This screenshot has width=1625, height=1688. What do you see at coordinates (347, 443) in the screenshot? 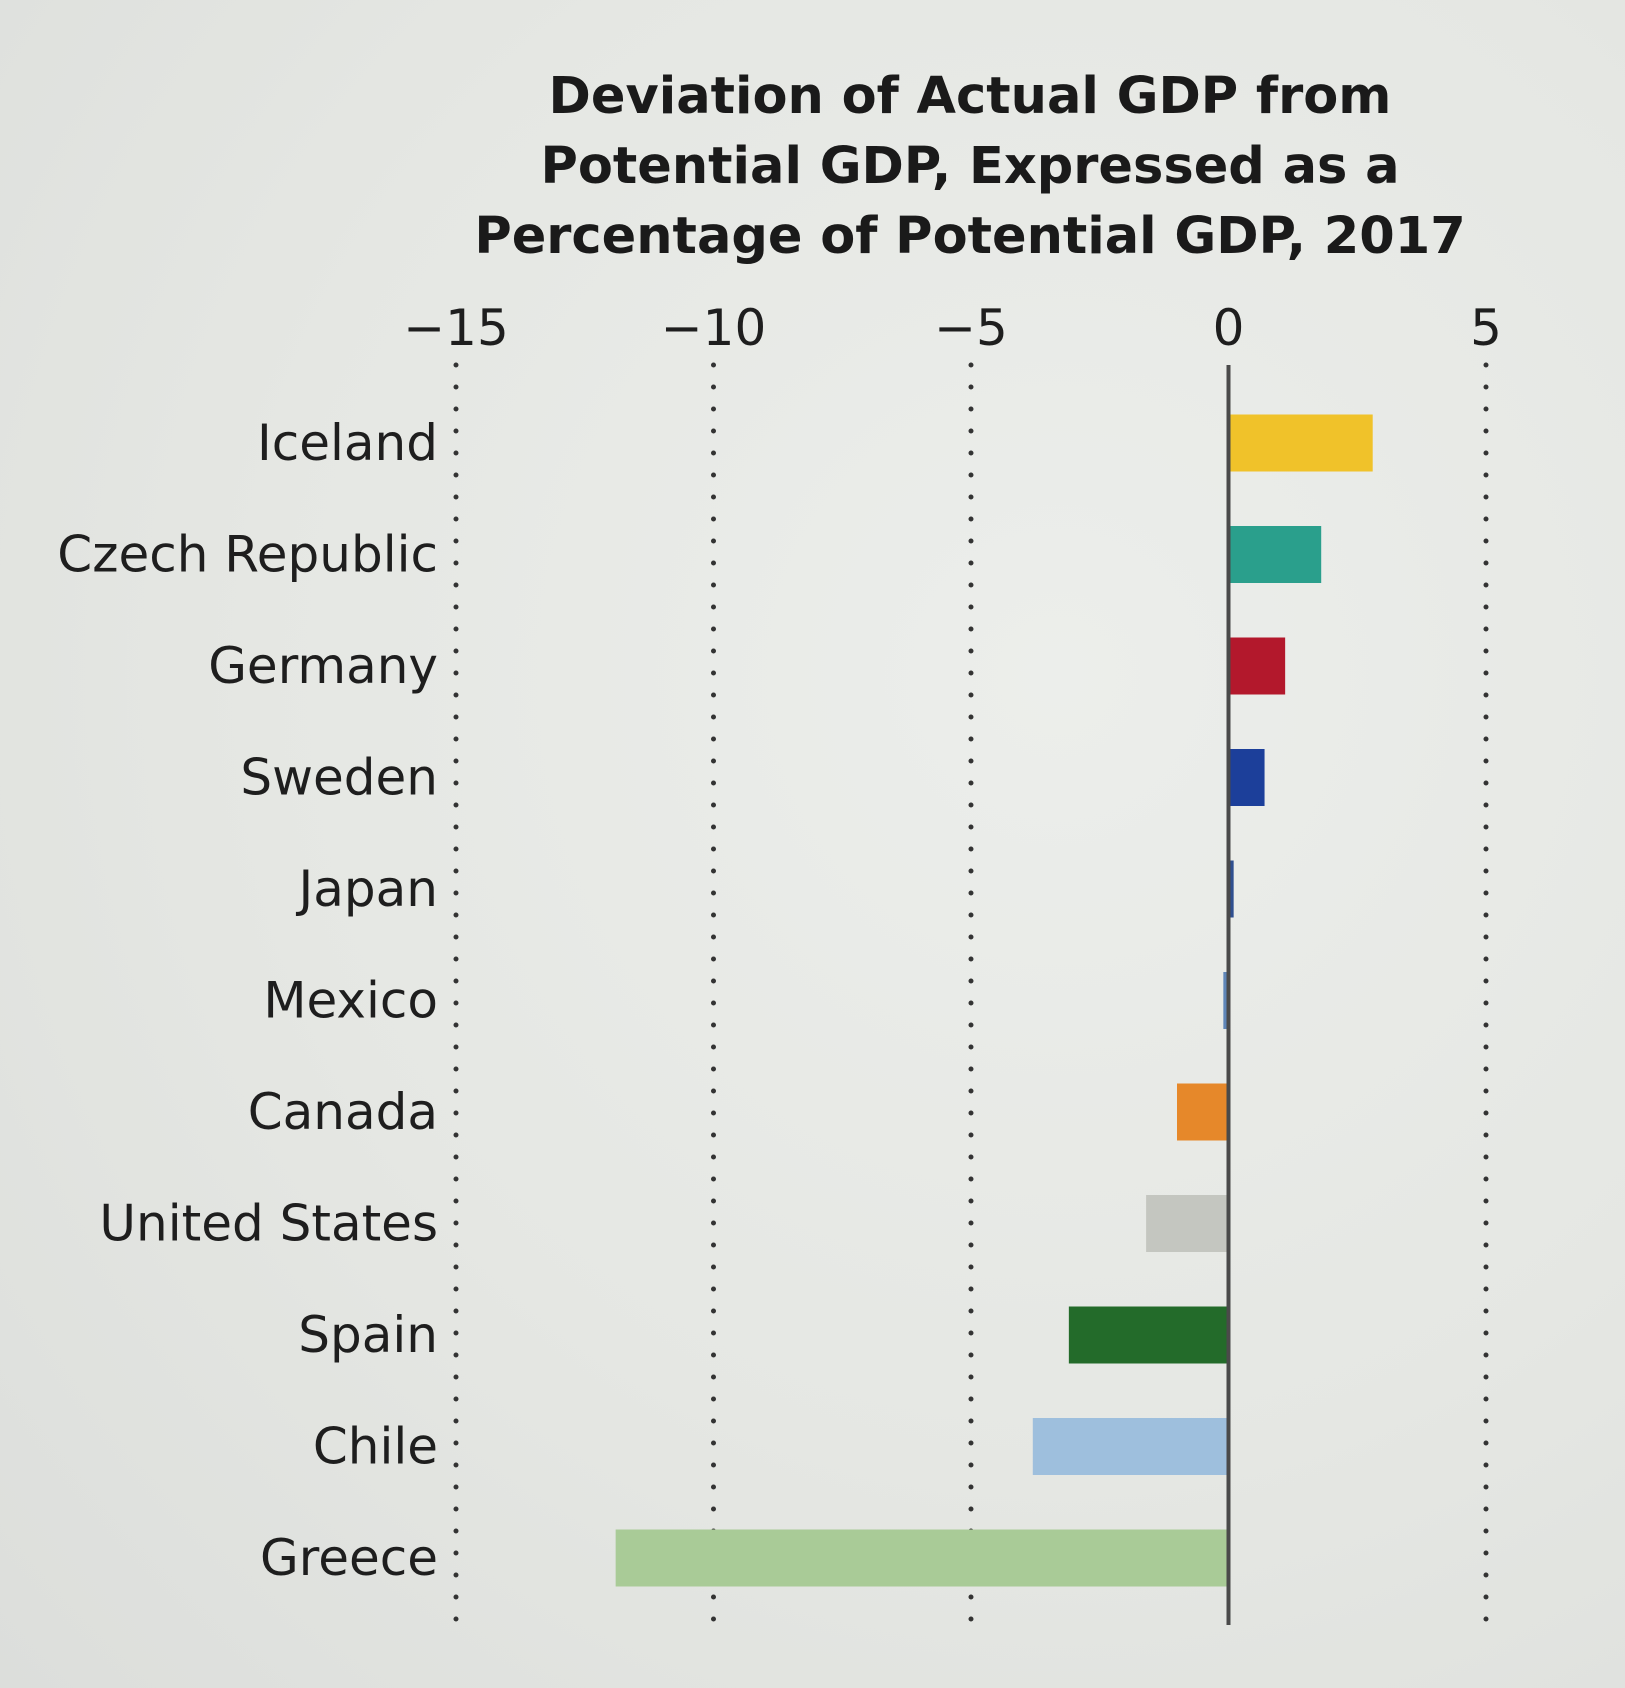
I see `category-label-iceland: Iceland` at bounding box center [347, 443].